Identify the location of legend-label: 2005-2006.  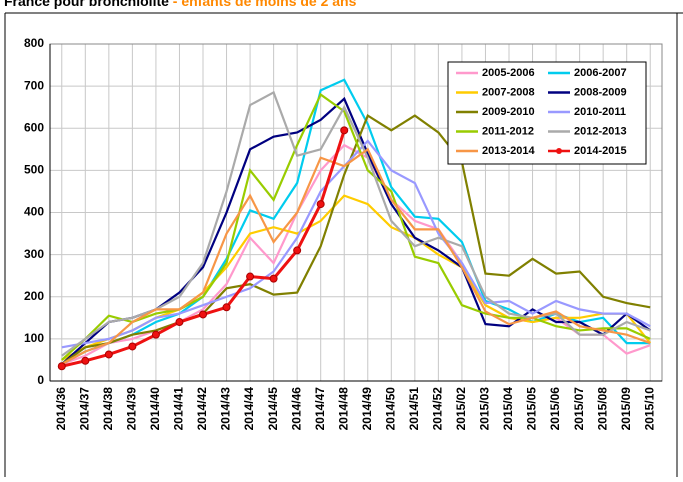
(508, 73).